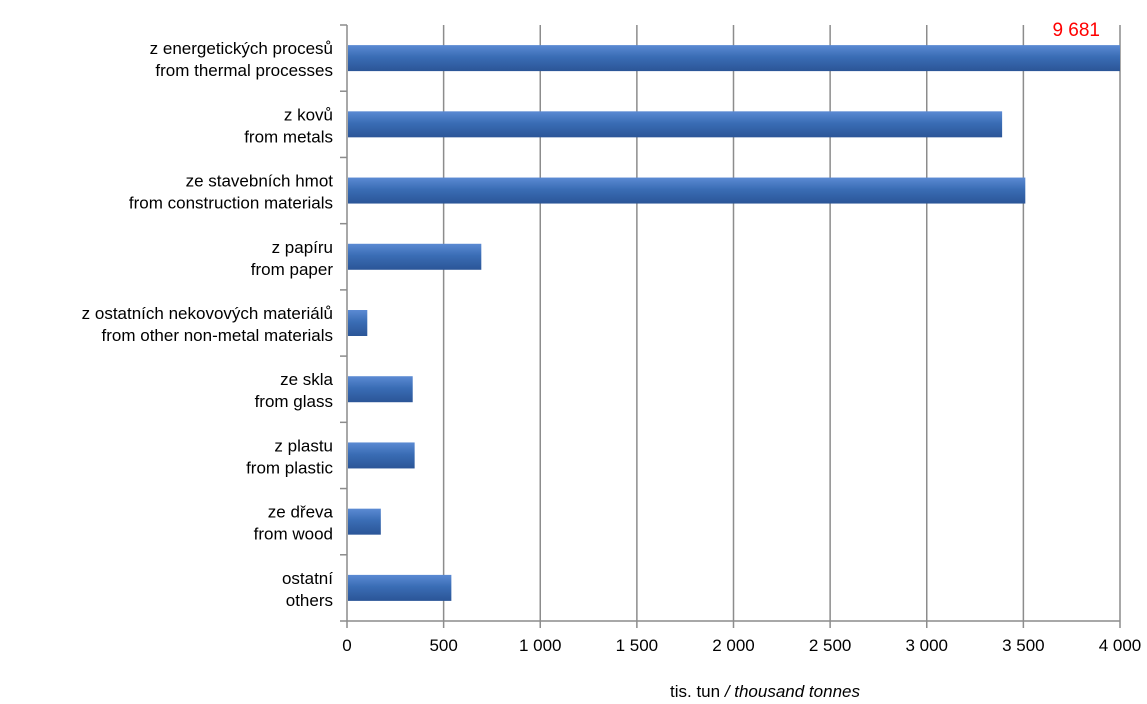 Image resolution: width=1147 pixels, height=704 pixels. I want to click on x-tick-label: 2 000, so click(733, 645).